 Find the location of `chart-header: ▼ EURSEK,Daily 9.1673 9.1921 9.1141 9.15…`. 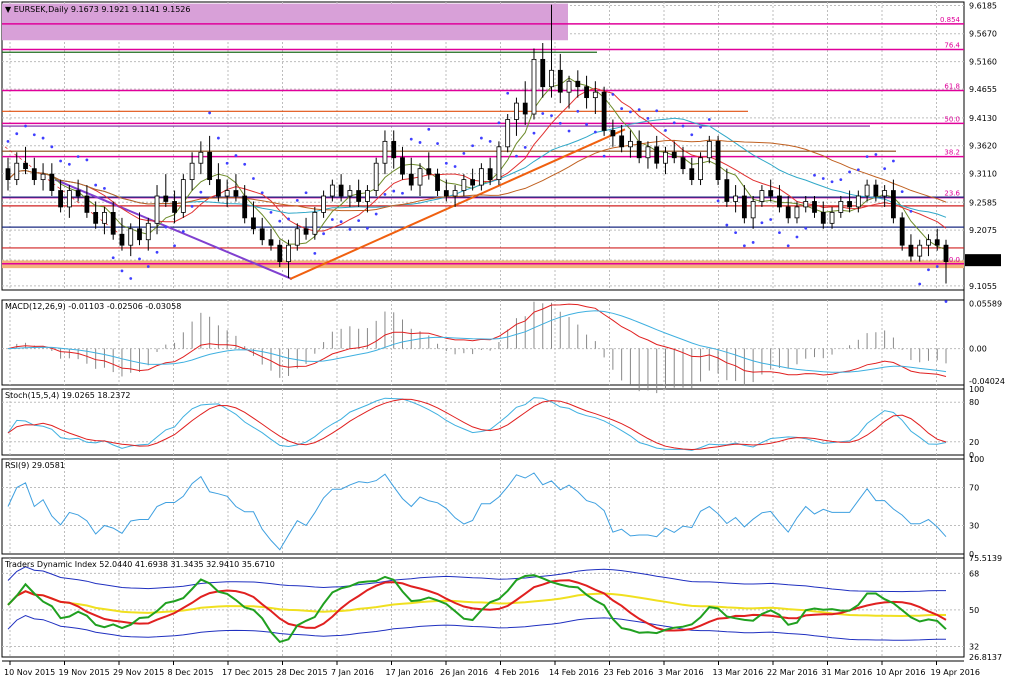

chart-header: ▼ EURSEK,Daily 9.1673 9.1921 9.1141 9.15… is located at coordinates (97, 9).